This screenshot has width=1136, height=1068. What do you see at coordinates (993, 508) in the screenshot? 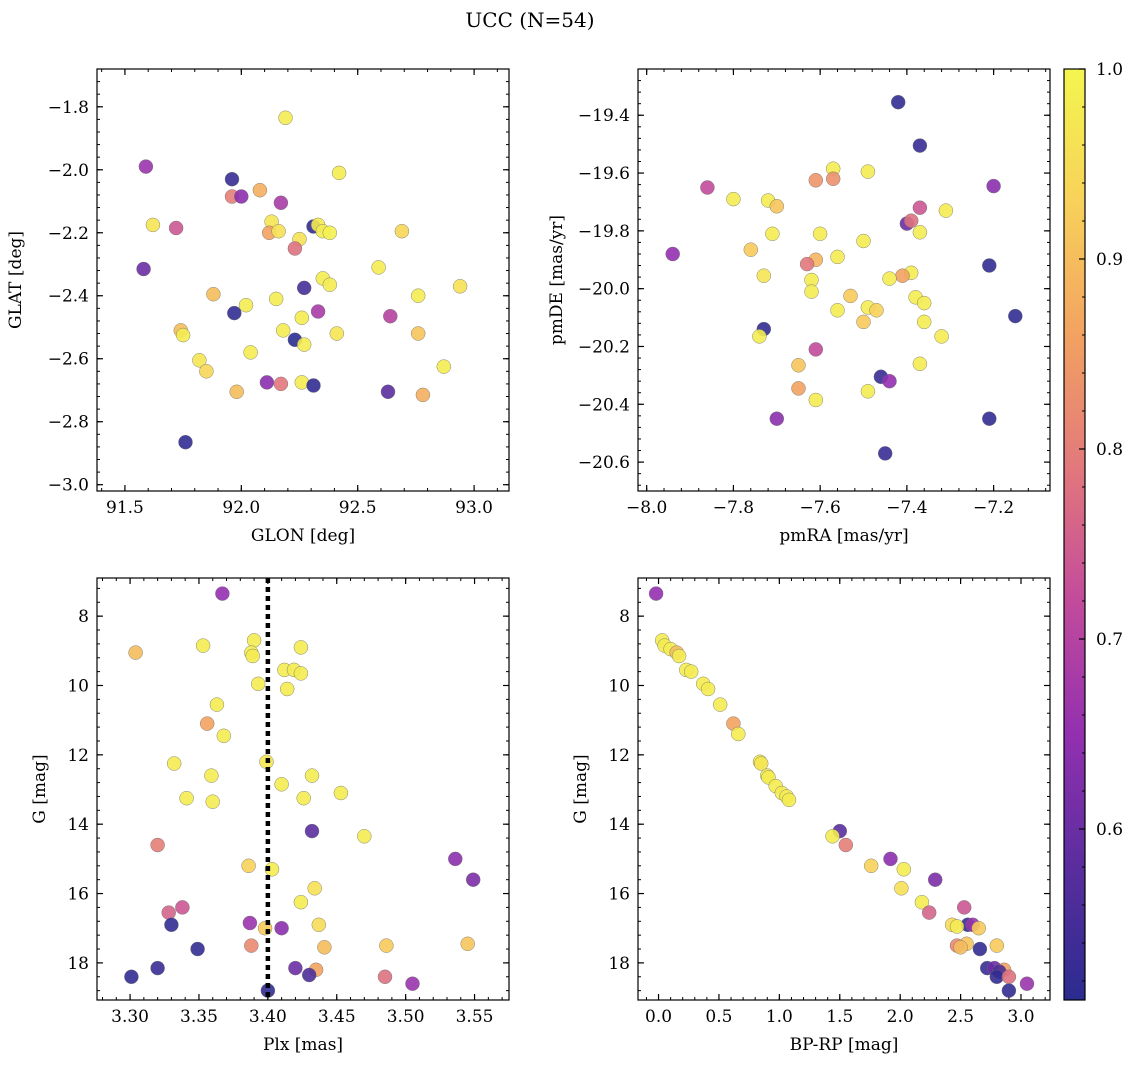
I see `x-tick-label: −7.2` at bounding box center [993, 508].